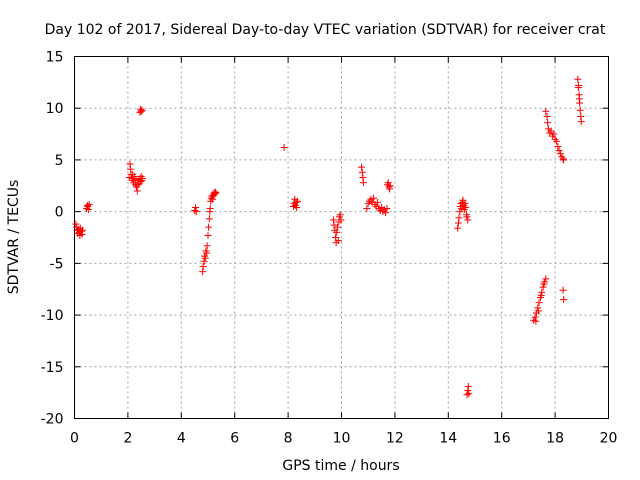  What do you see at coordinates (609, 439) in the screenshot?
I see `x-tick-label: 20` at bounding box center [609, 439].